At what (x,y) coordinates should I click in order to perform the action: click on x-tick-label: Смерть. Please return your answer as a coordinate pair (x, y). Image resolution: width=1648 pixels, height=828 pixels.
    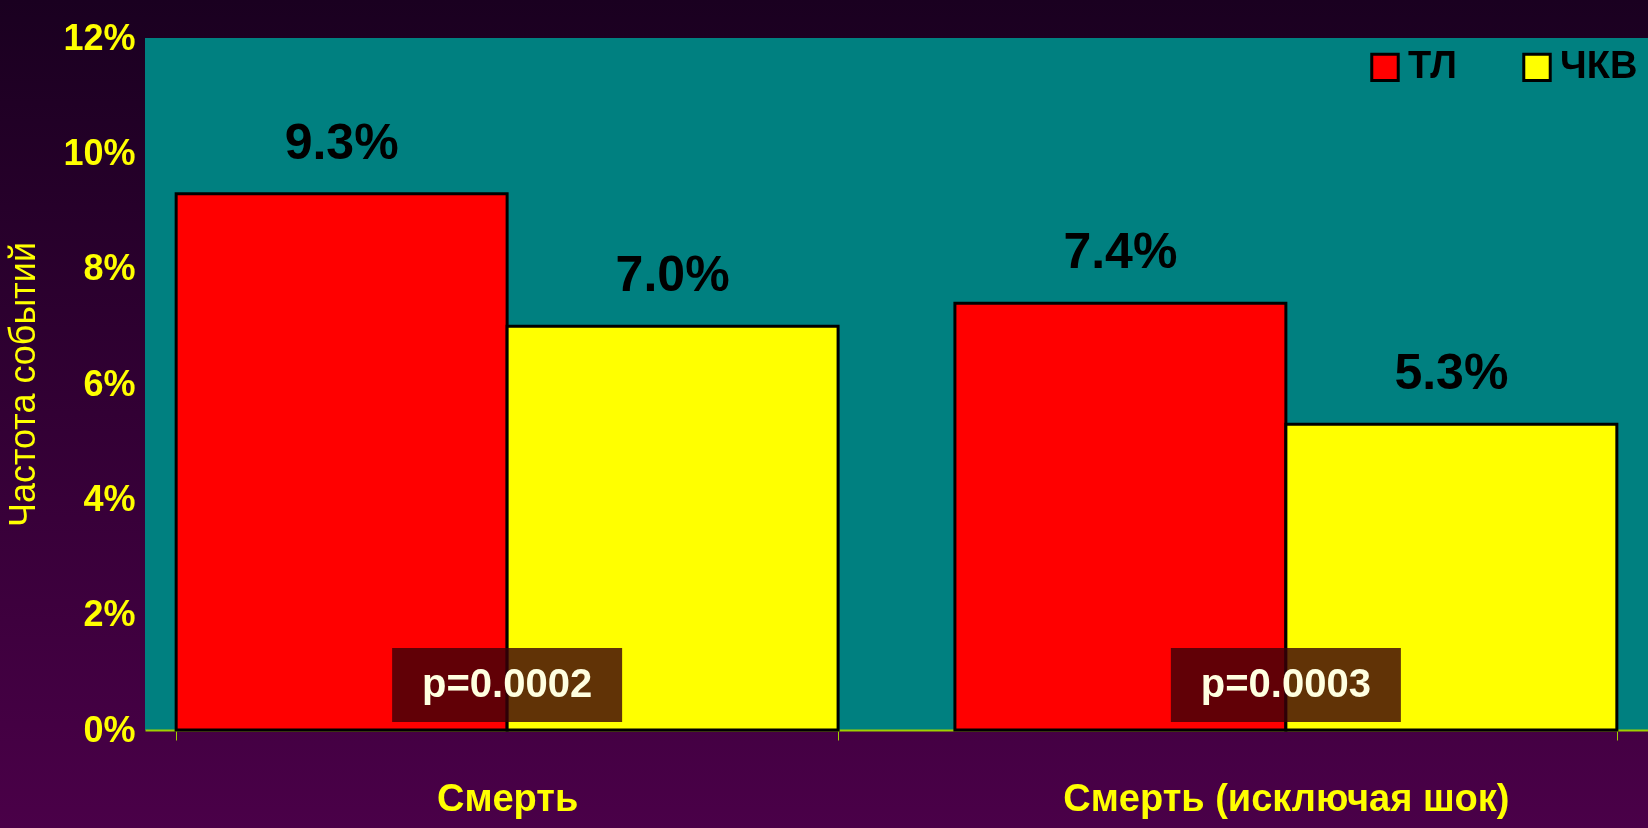
    Looking at the image, I should click on (507, 797).